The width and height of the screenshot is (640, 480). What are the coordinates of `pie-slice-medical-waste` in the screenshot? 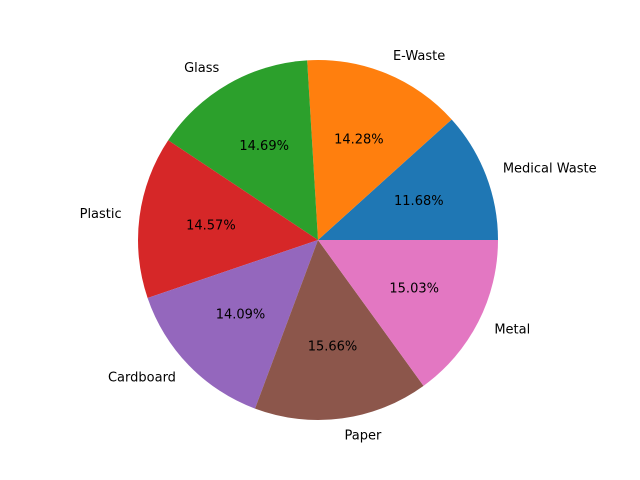 It's located at (408, 179).